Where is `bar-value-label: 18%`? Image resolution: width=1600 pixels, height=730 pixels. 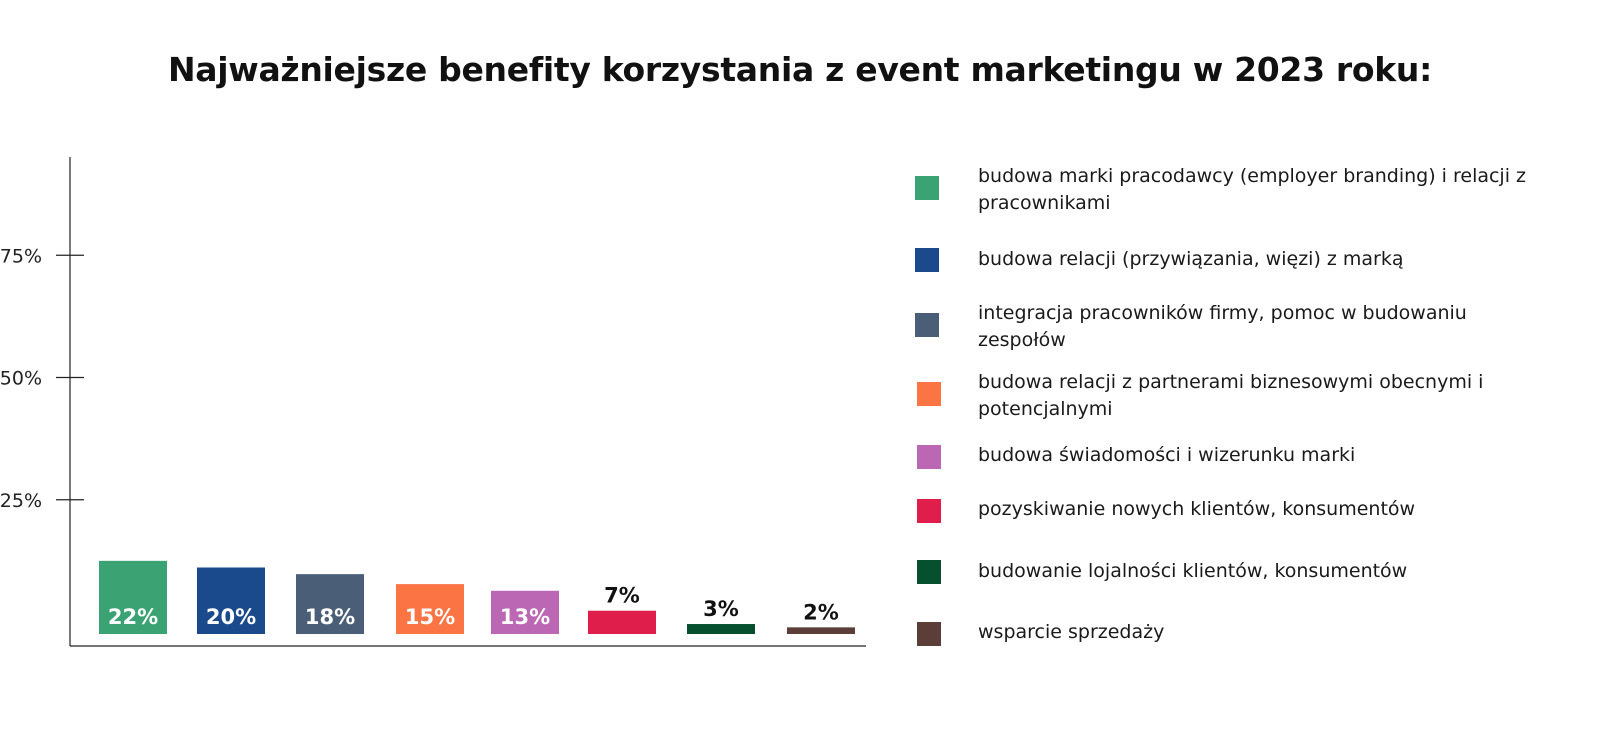
bar-value-label: 18% is located at coordinates (330, 617).